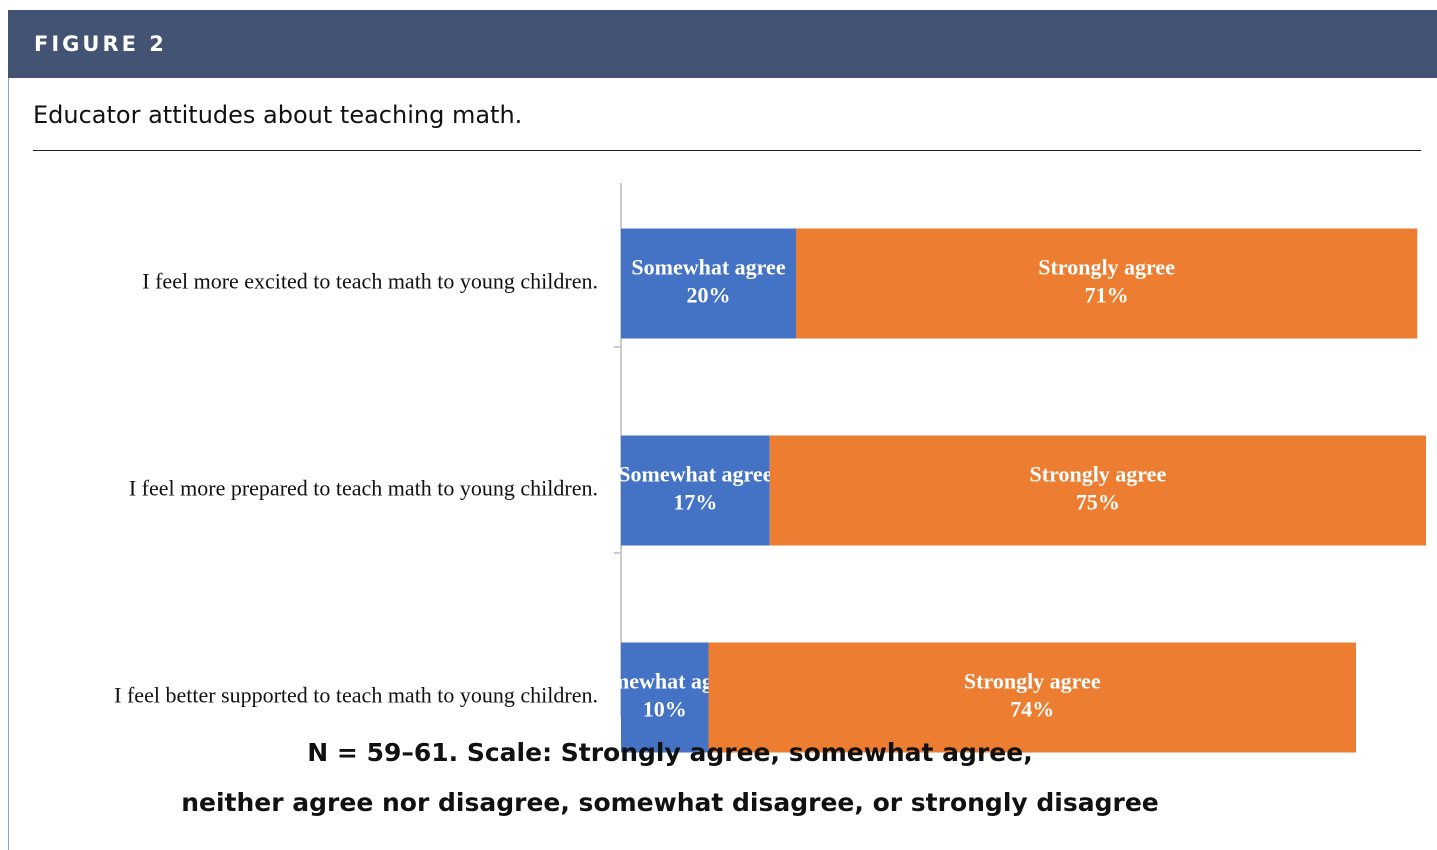 This screenshot has height=850, width=1437. Describe the element at coordinates (709, 295) in the screenshot. I see `data-label: 20%` at that location.